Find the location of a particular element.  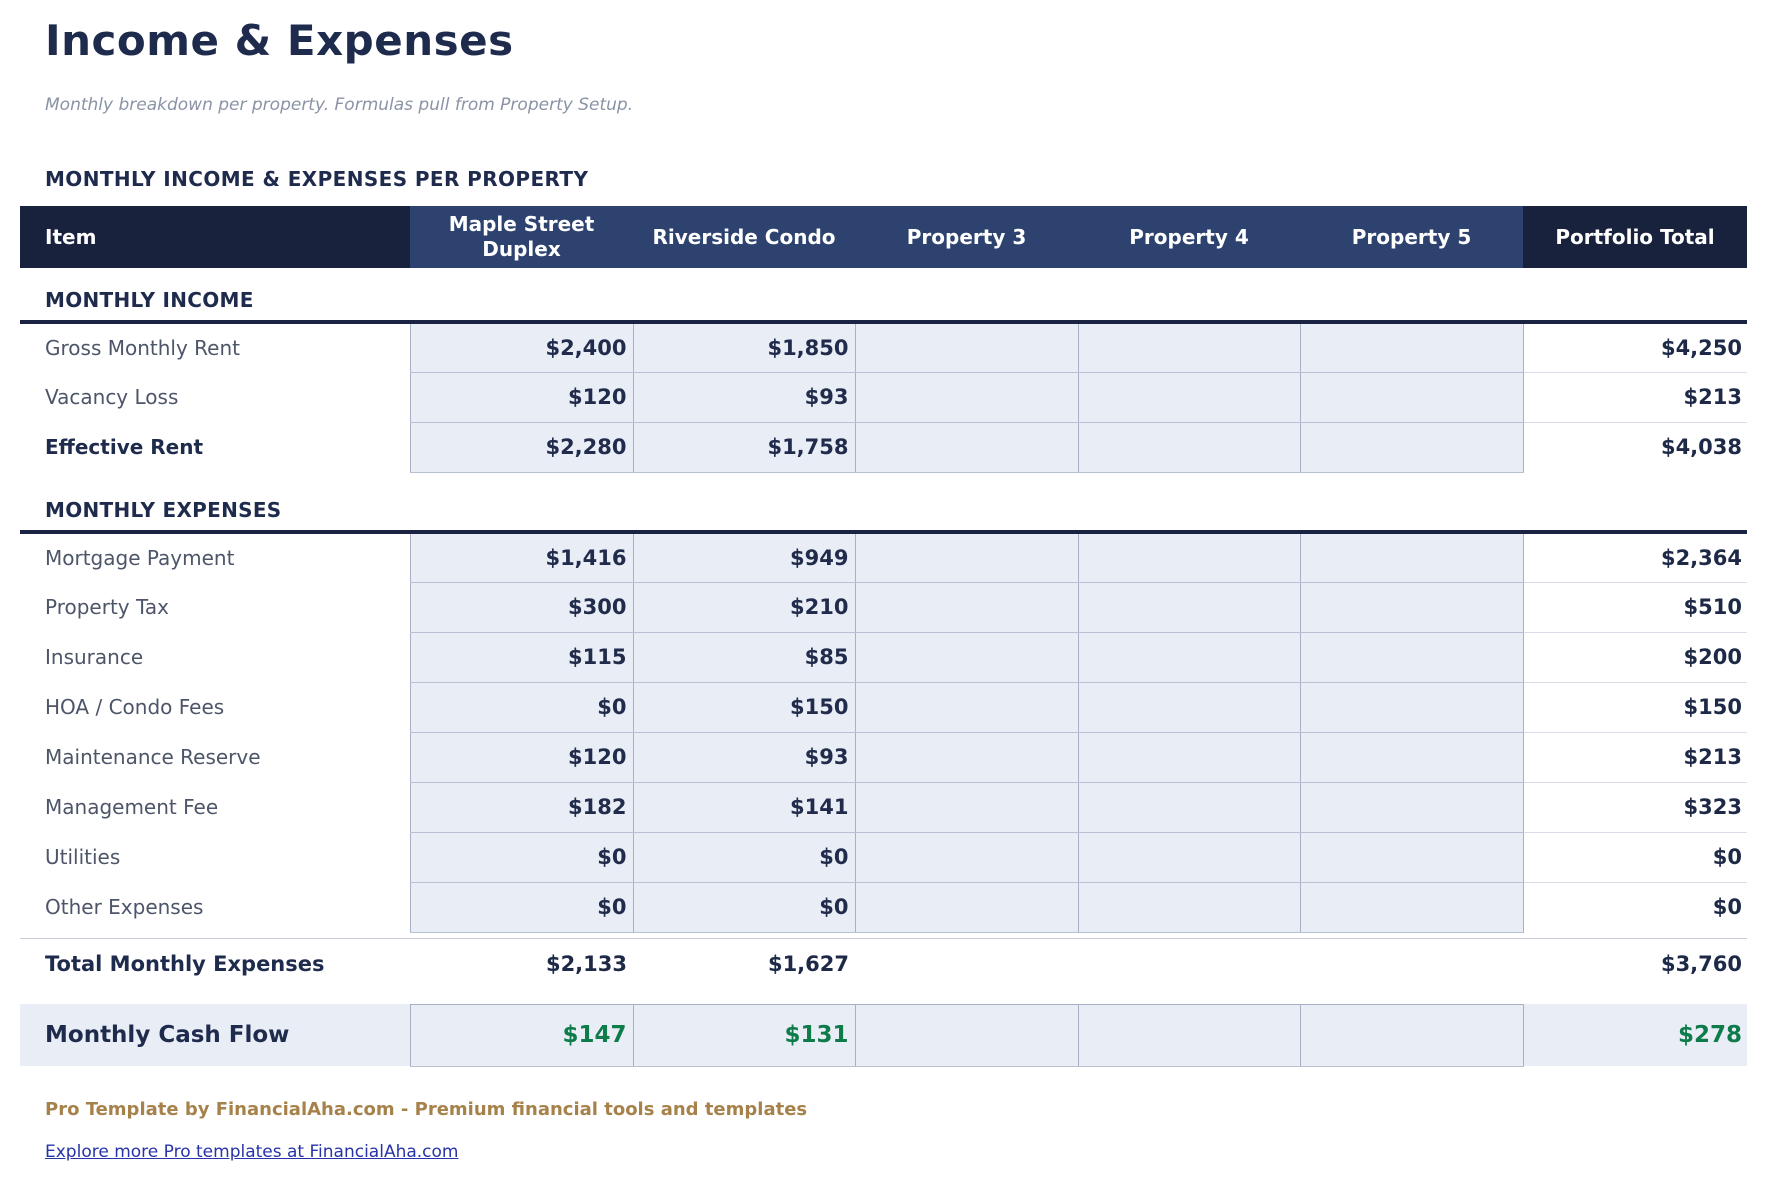

row-label: Other Expenses is located at coordinates (215, 907).